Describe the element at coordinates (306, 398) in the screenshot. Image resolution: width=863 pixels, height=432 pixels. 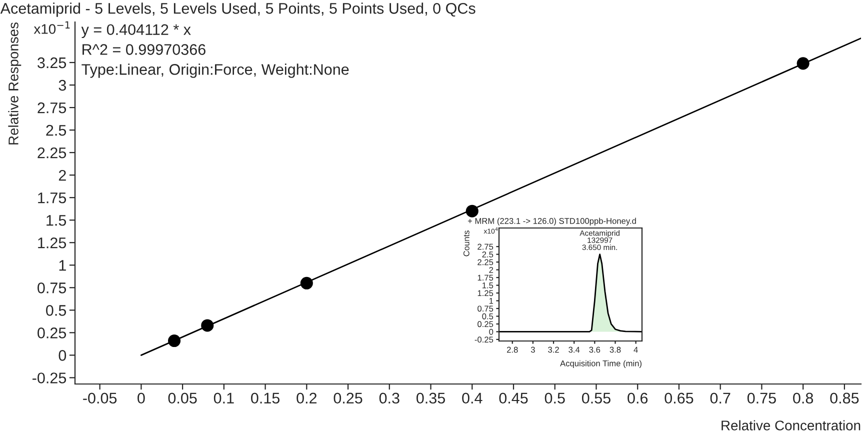
I see `x-tick-label: 0.2` at that location.